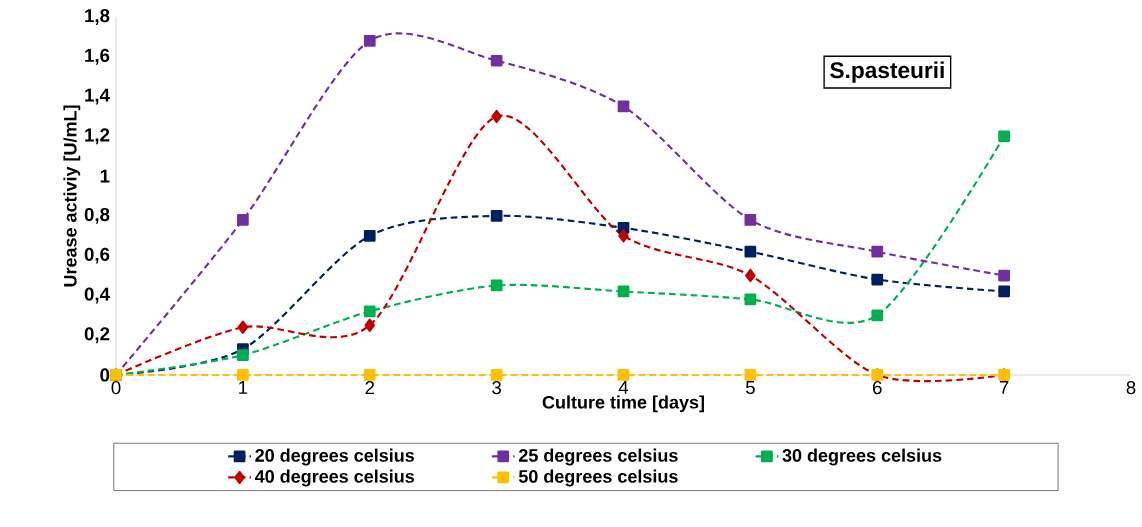  I want to click on x-tick-label: 3, so click(496, 388).